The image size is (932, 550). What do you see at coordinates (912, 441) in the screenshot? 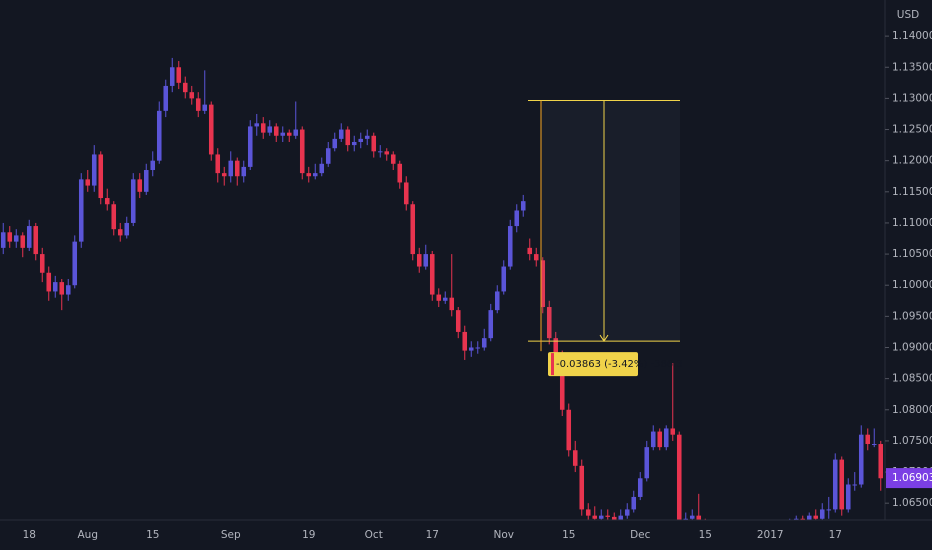
I see `y-tick-label: 1.07500` at bounding box center [912, 441].